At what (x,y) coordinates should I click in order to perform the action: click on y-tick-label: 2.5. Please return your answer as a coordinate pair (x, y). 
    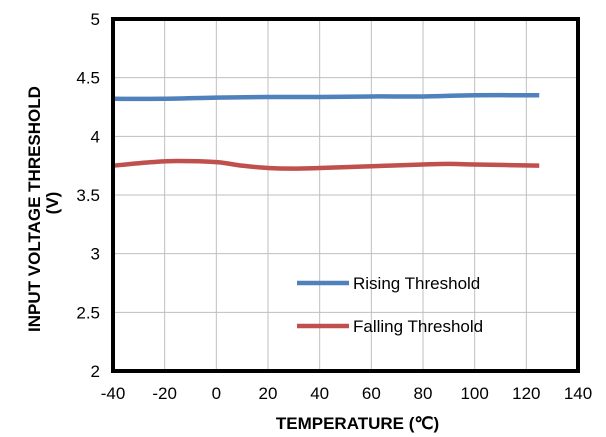
    Looking at the image, I should click on (88, 312).